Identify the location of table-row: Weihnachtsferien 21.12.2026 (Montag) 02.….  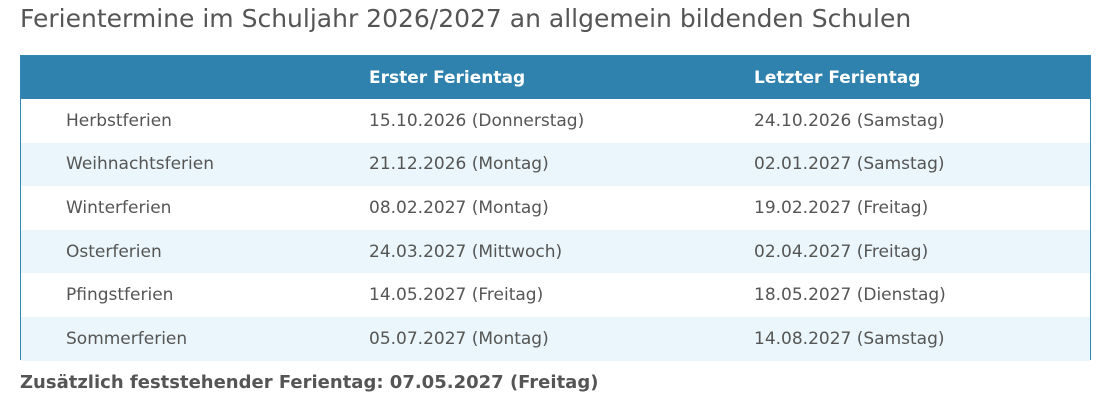
(555, 164).